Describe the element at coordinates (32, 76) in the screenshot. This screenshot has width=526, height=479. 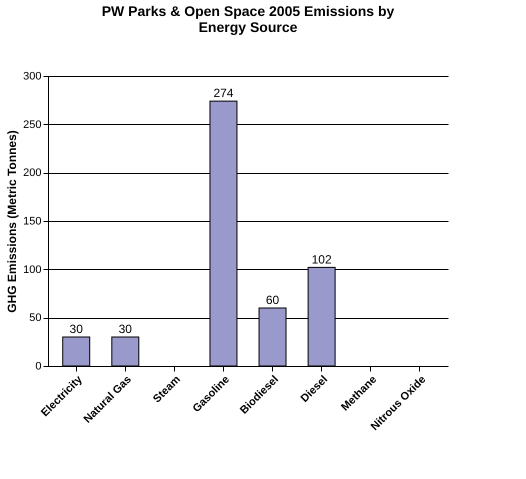
I see `y-tick-label: 300` at that location.